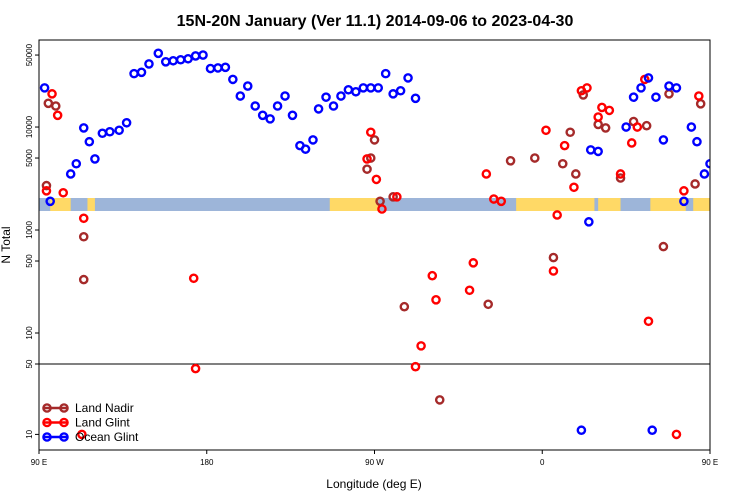 Image resolution: width=750 pixels, height=500 pixels. What do you see at coordinates (107, 437) in the screenshot?
I see `legend-label-ocean-glint: Ocean Glint` at bounding box center [107, 437].